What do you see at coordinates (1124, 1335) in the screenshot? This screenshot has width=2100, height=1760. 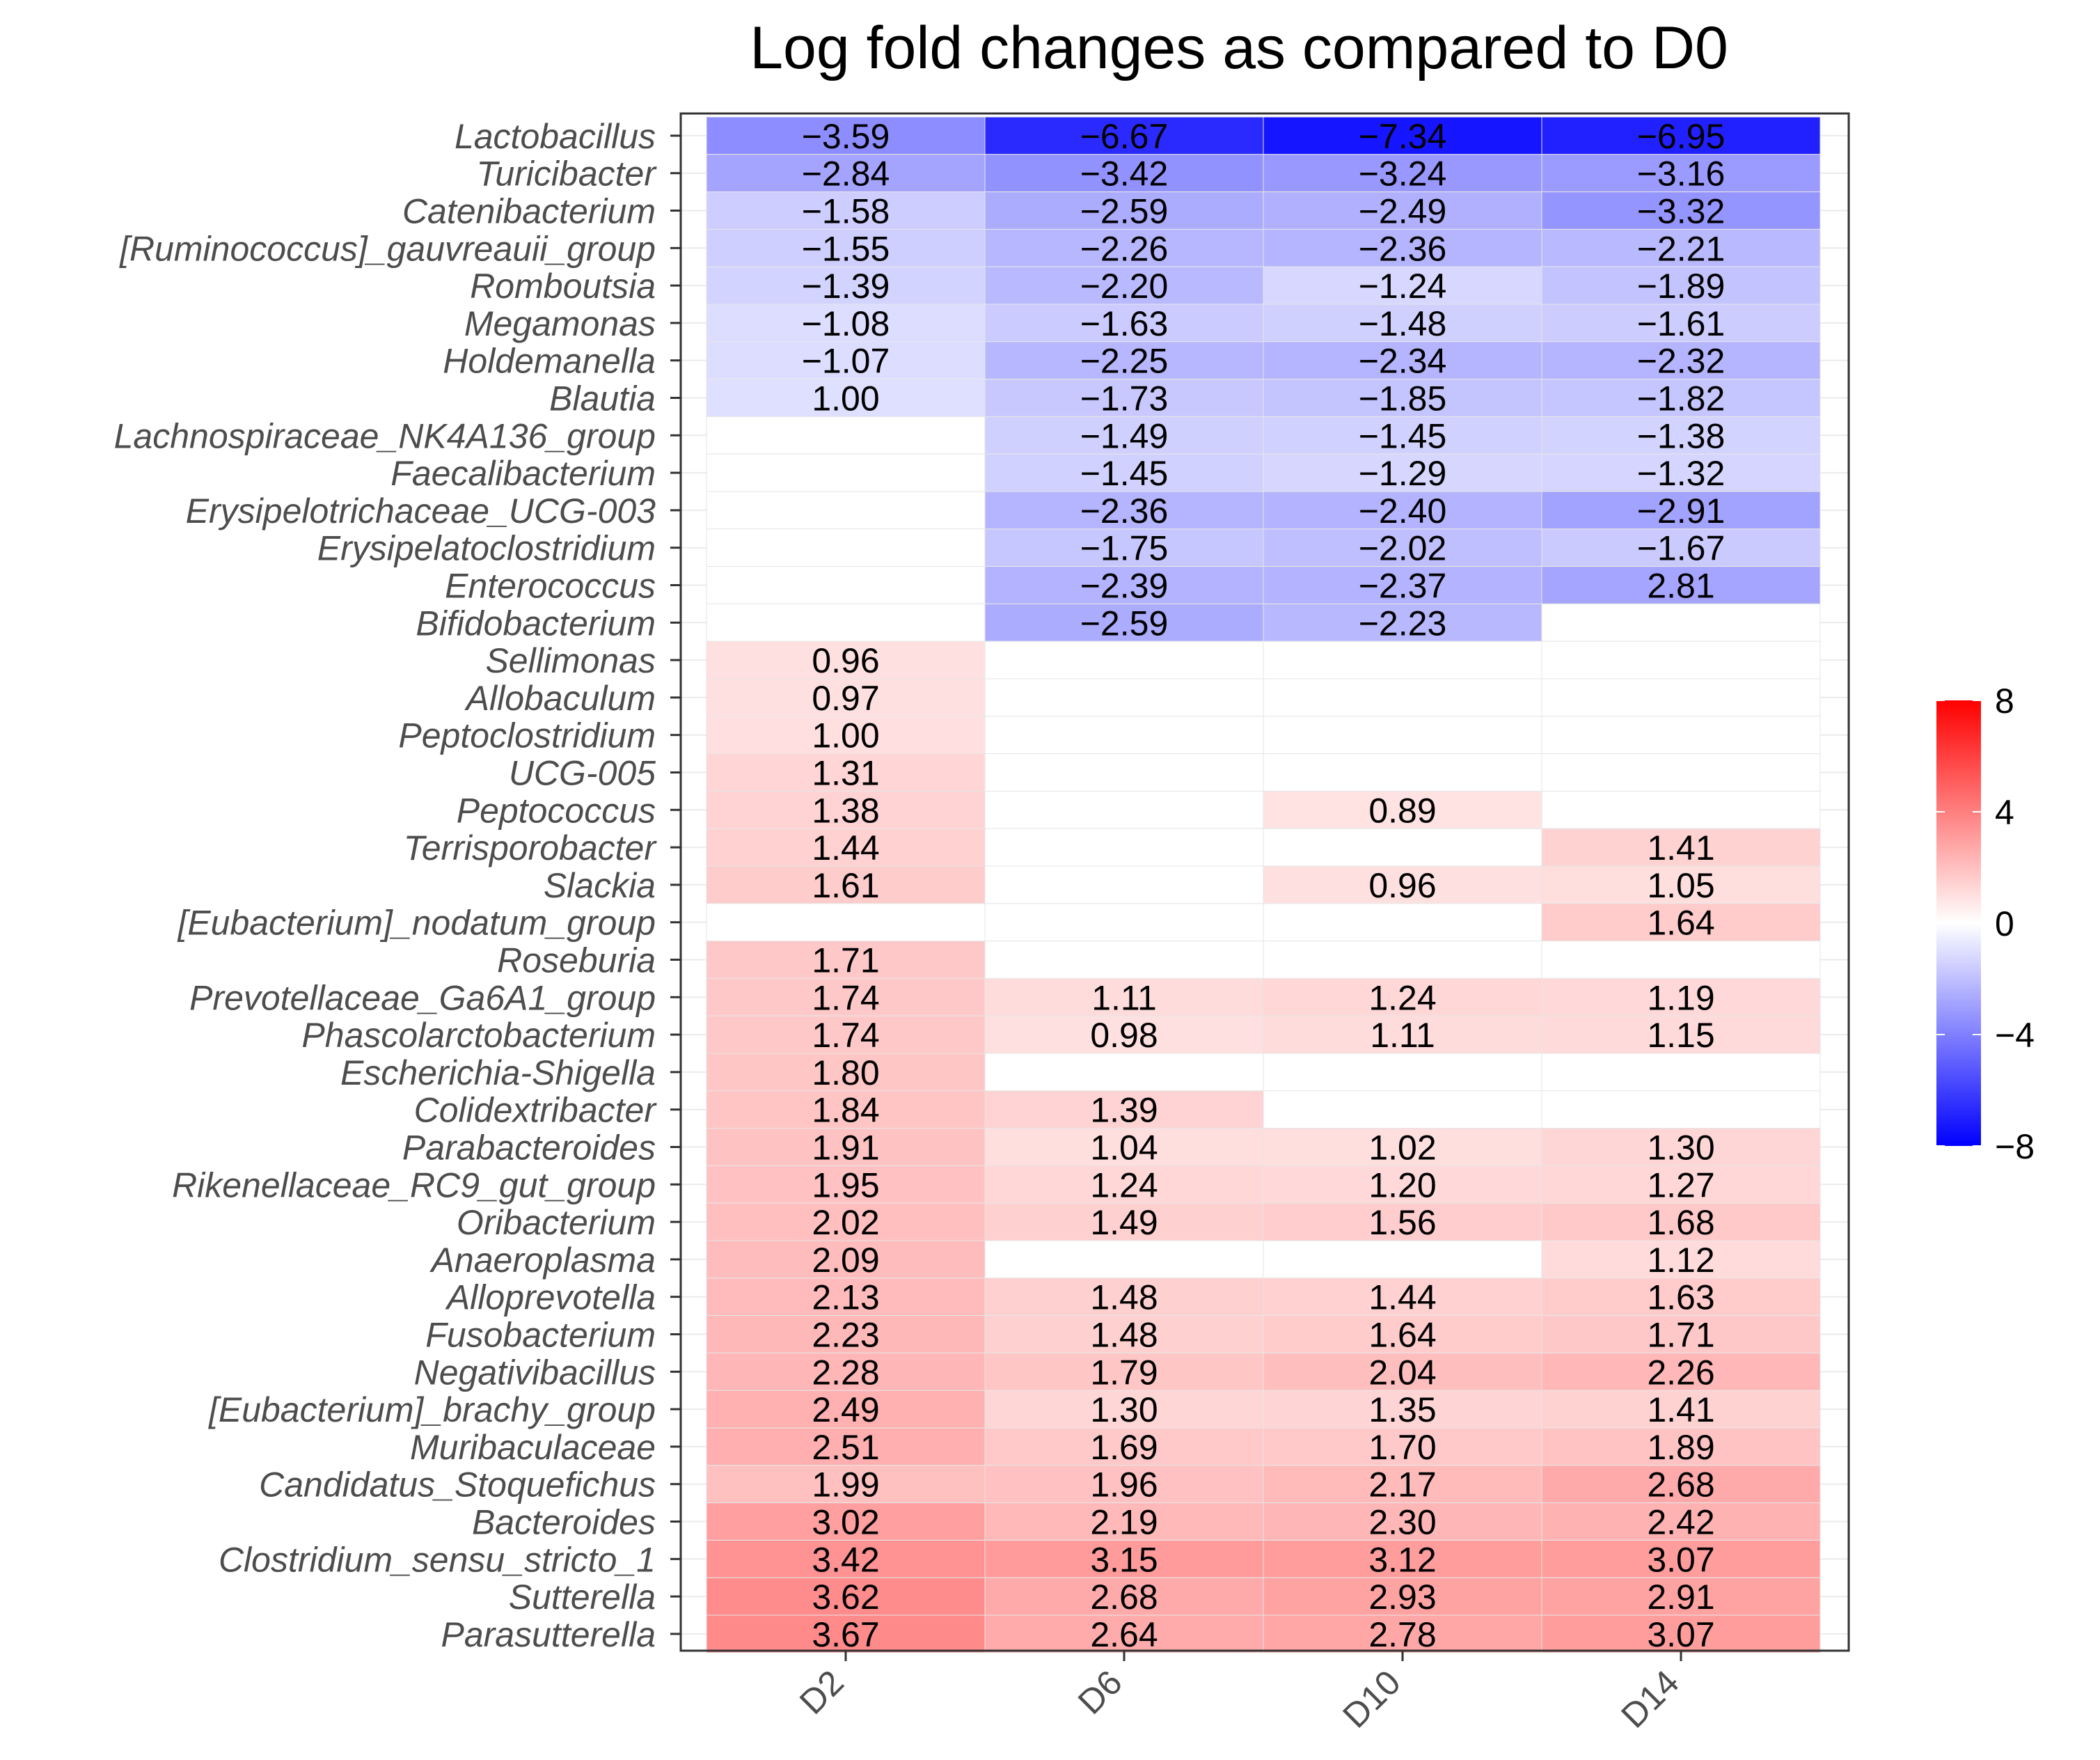 I see `cell-value-label: 1.48` at bounding box center [1124, 1335].